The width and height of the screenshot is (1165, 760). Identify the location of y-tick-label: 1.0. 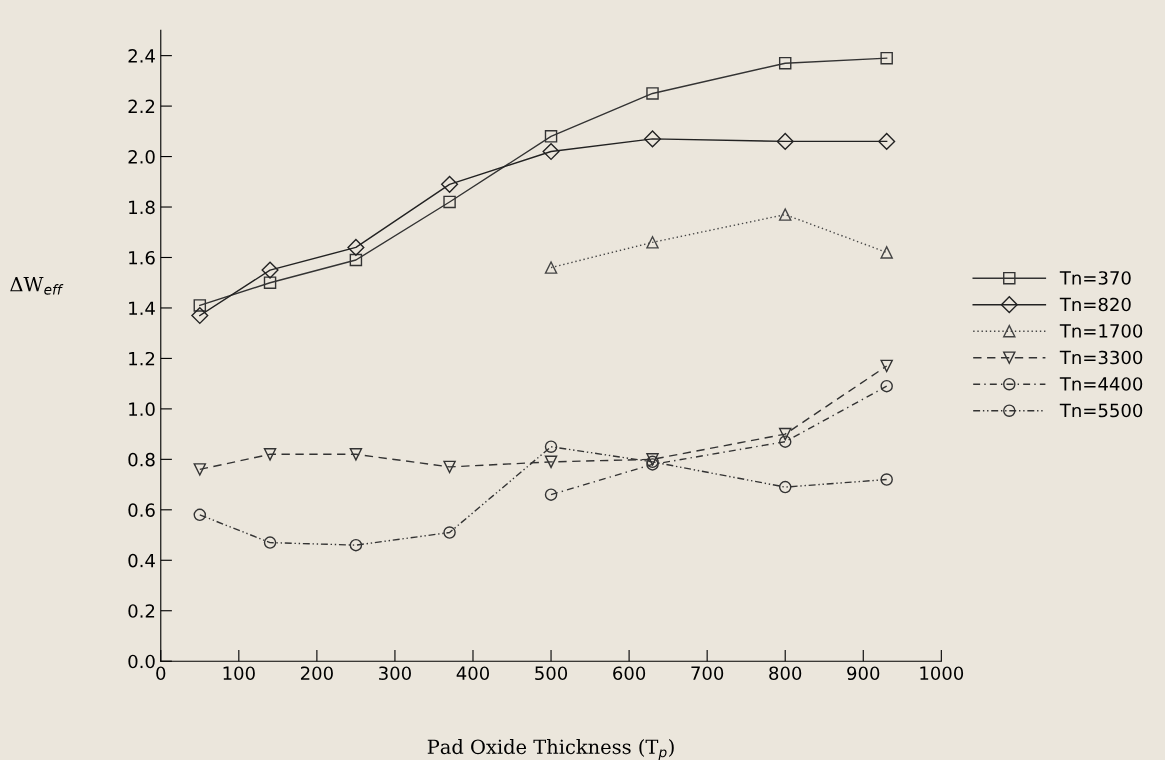
(142, 409).